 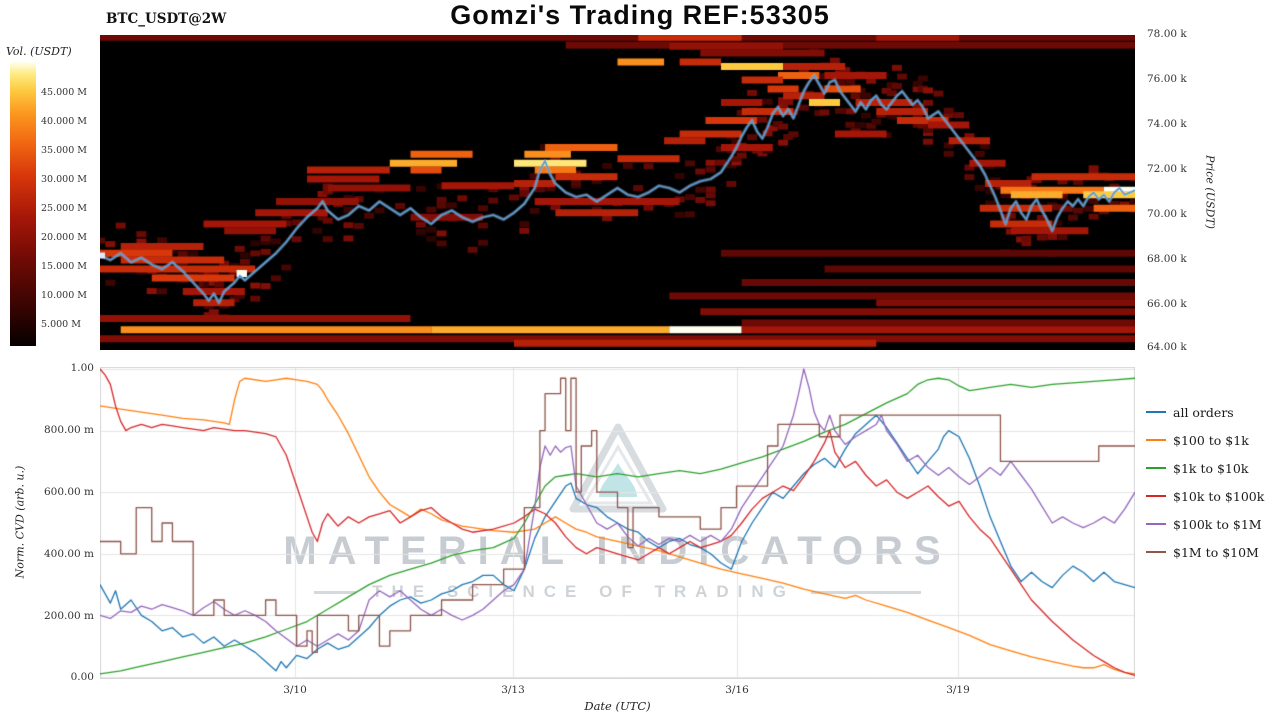 I want to click on legend-item: $100 to $1k, so click(x=1205, y=440).